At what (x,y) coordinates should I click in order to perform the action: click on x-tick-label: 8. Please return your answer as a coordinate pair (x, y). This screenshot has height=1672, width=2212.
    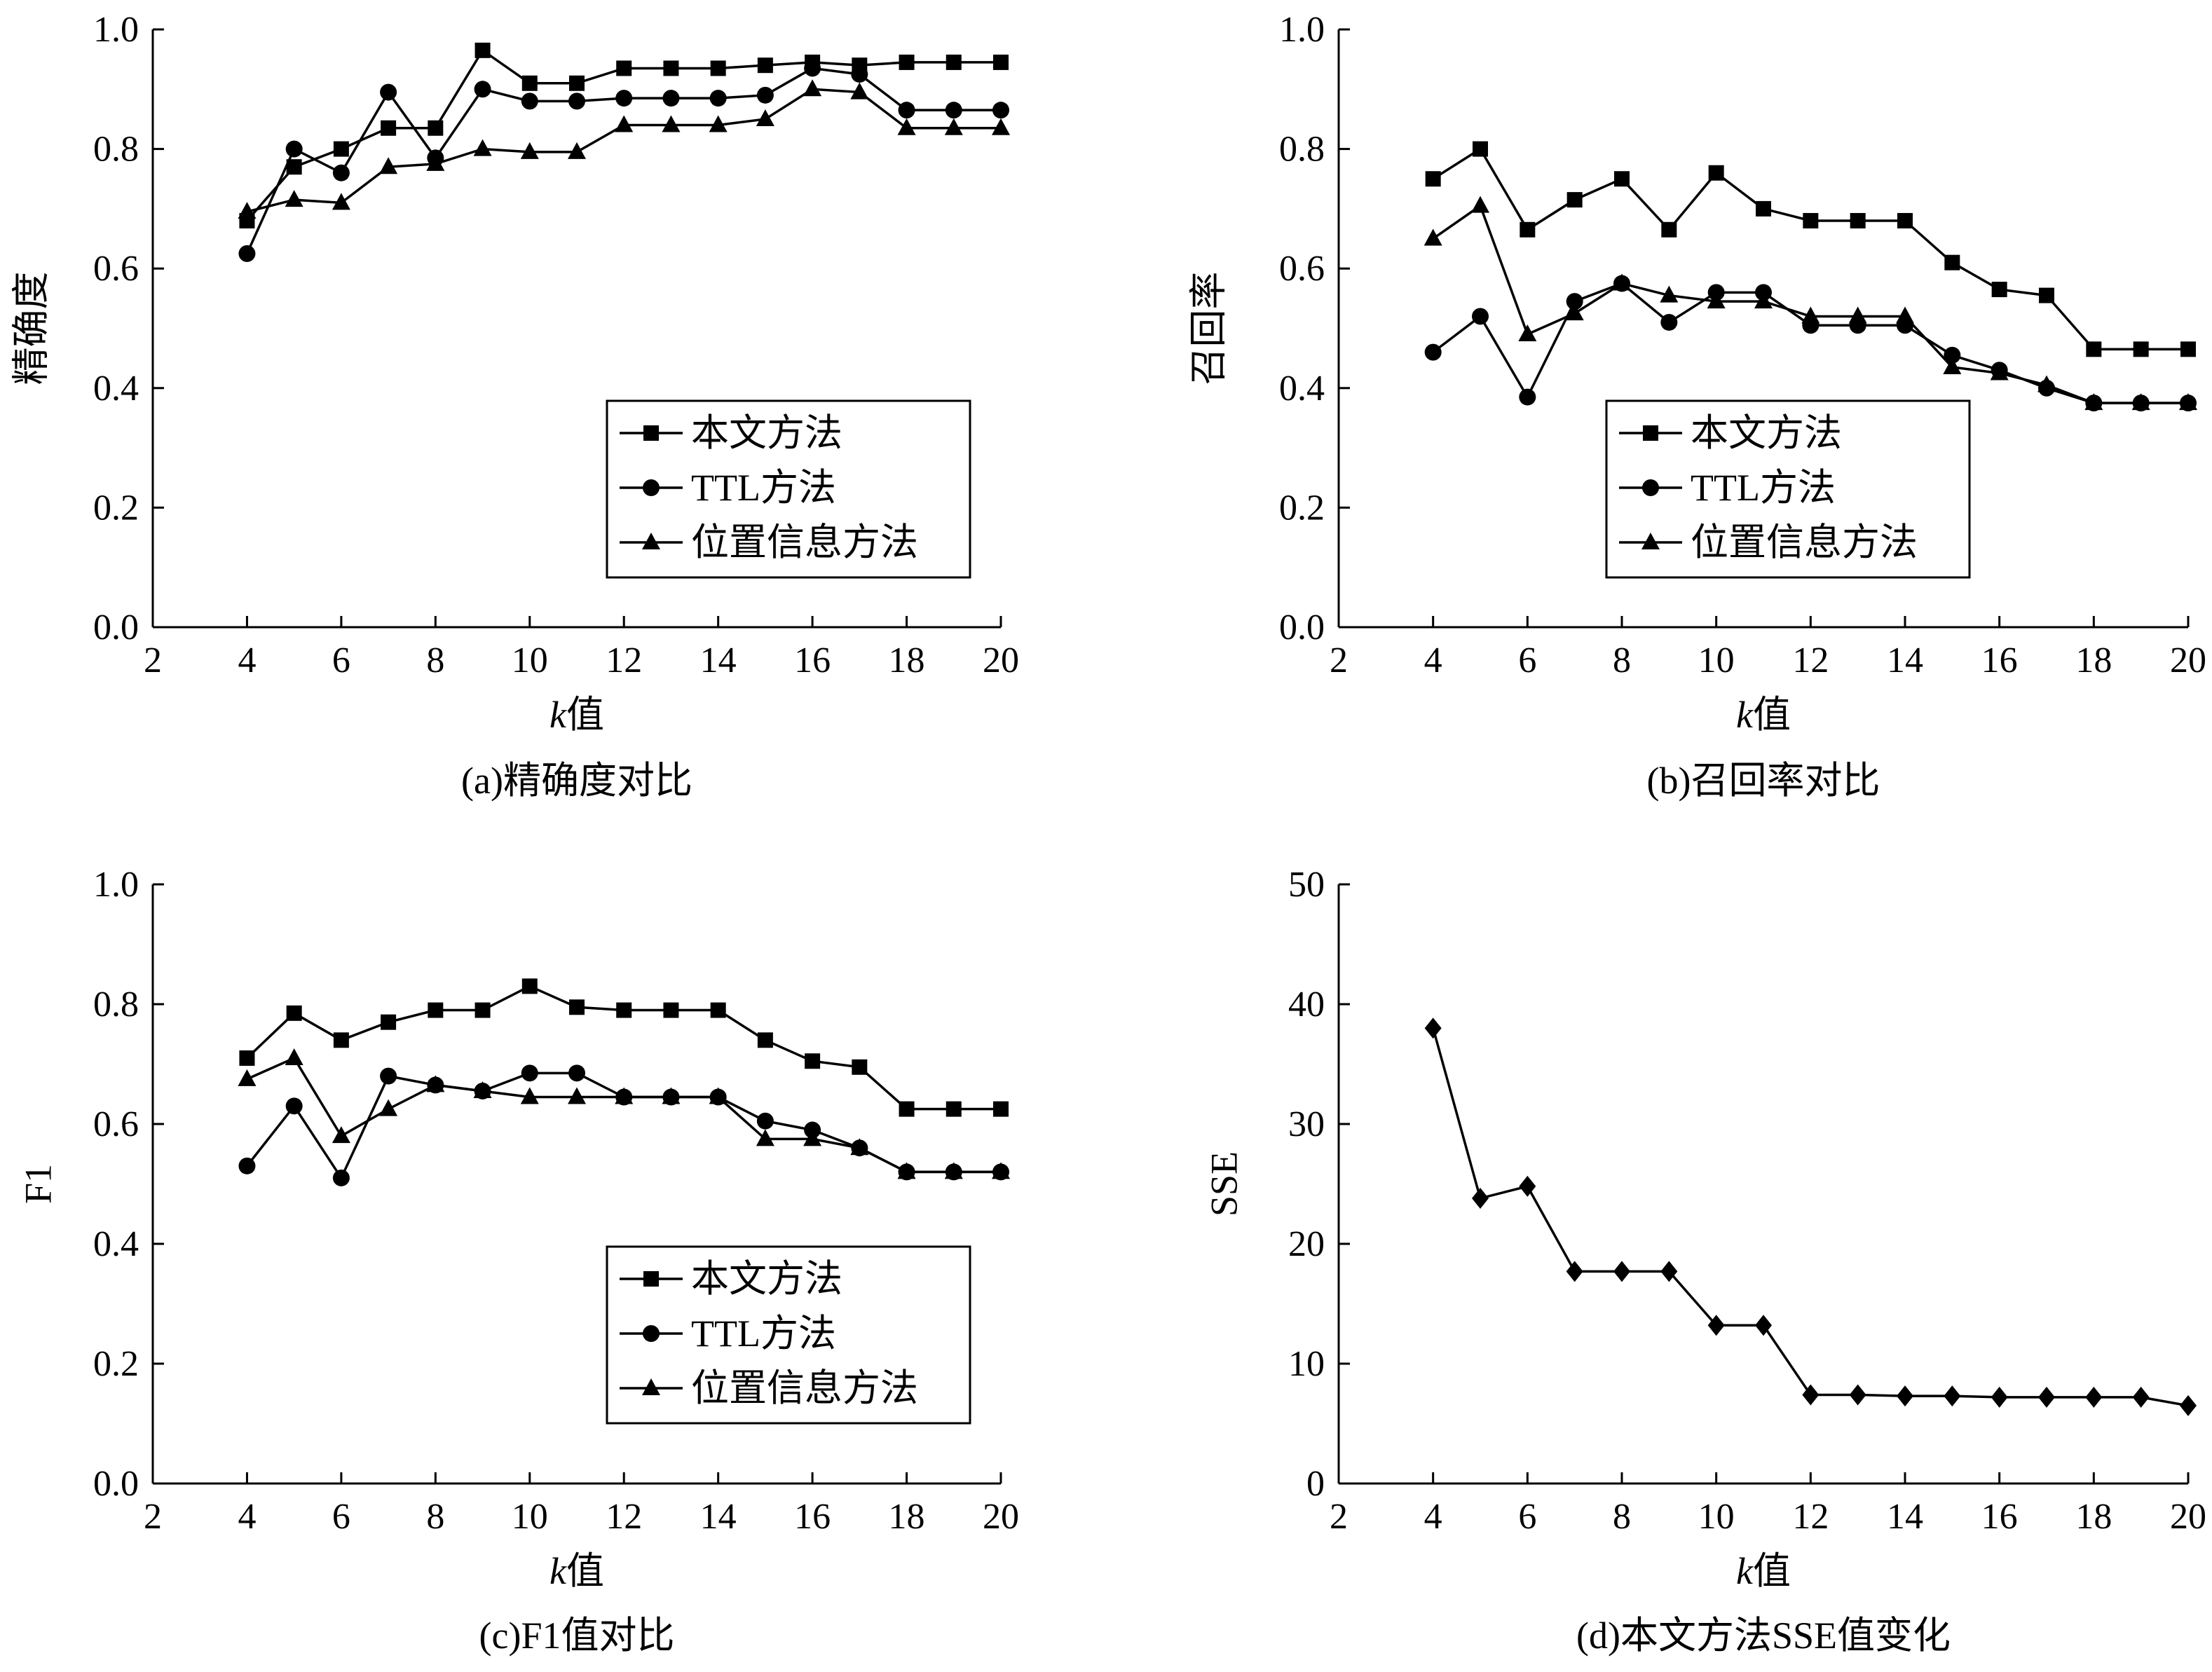
    Looking at the image, I should click on (435, 660).